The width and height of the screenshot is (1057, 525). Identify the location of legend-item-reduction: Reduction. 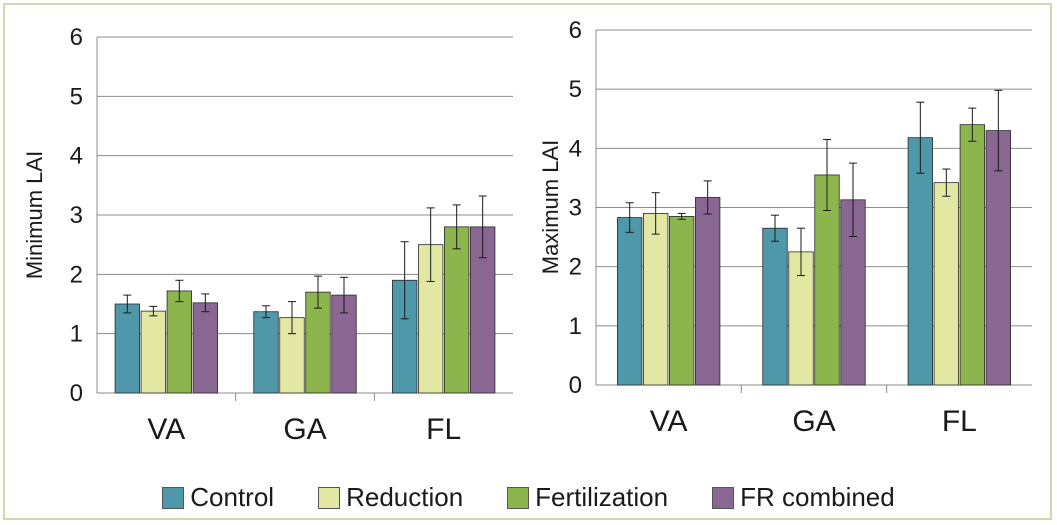
(390, 497).